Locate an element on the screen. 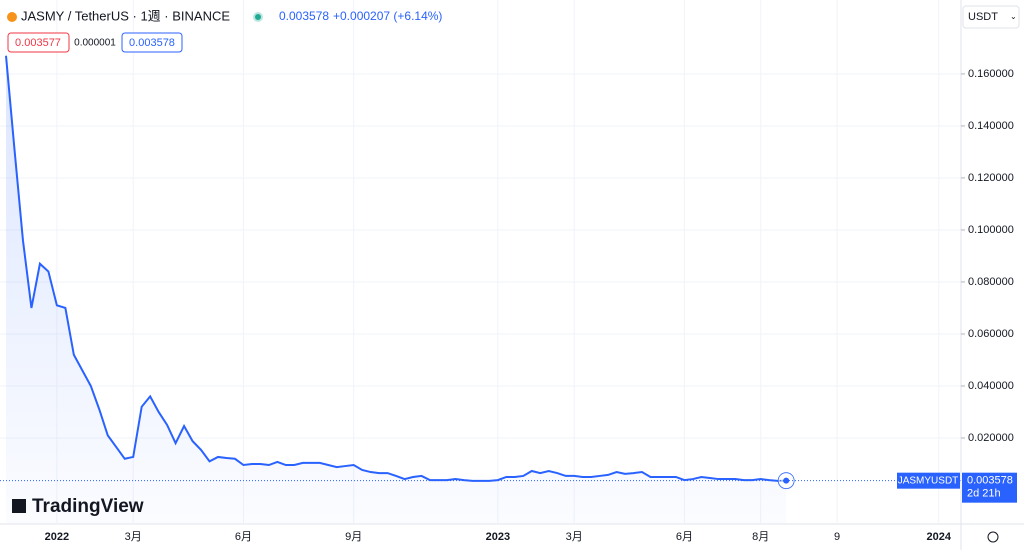 The width and height of the screenshot is (1024, 555). y-tick-label: 0.160000 is located at coordinates (991, 74).